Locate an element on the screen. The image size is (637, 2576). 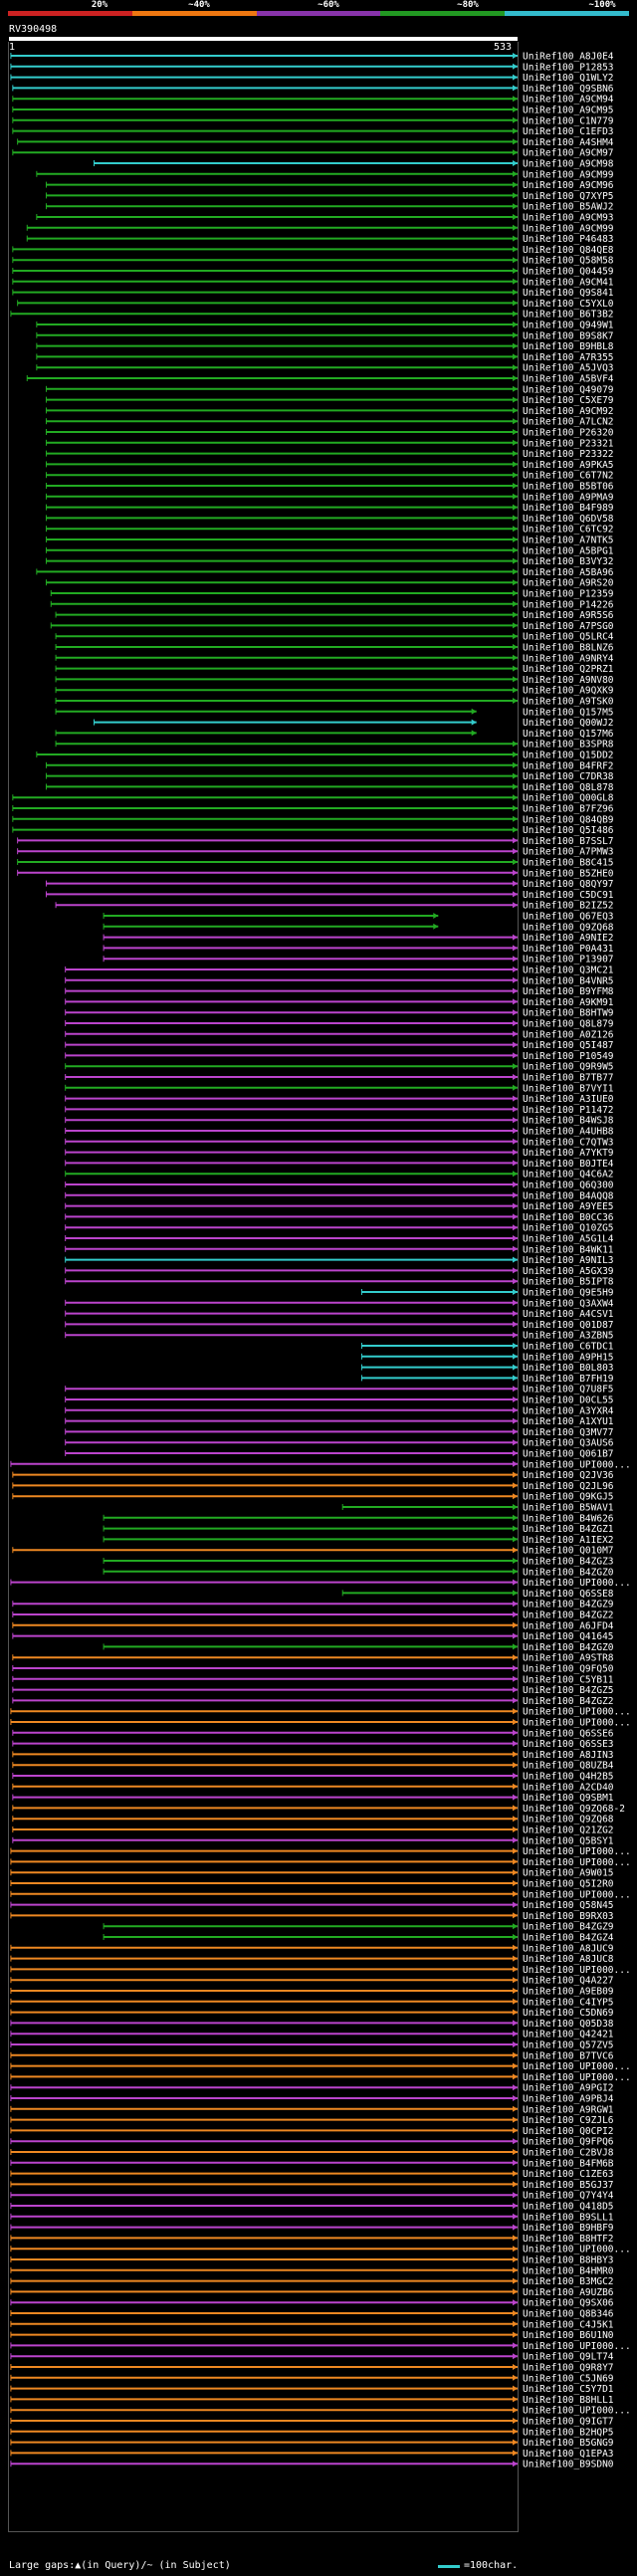
hit-label: UniRef100_Q7XYP5 is located at coordinates (568, 196).